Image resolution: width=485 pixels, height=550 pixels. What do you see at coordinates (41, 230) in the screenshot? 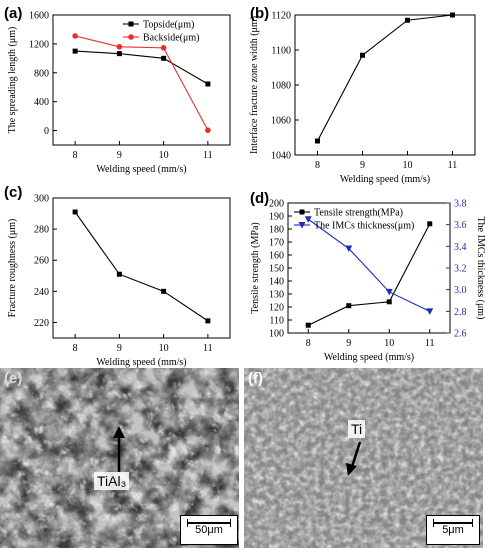
I see `y-tick-label: 280` at bounding box center [41, 230].